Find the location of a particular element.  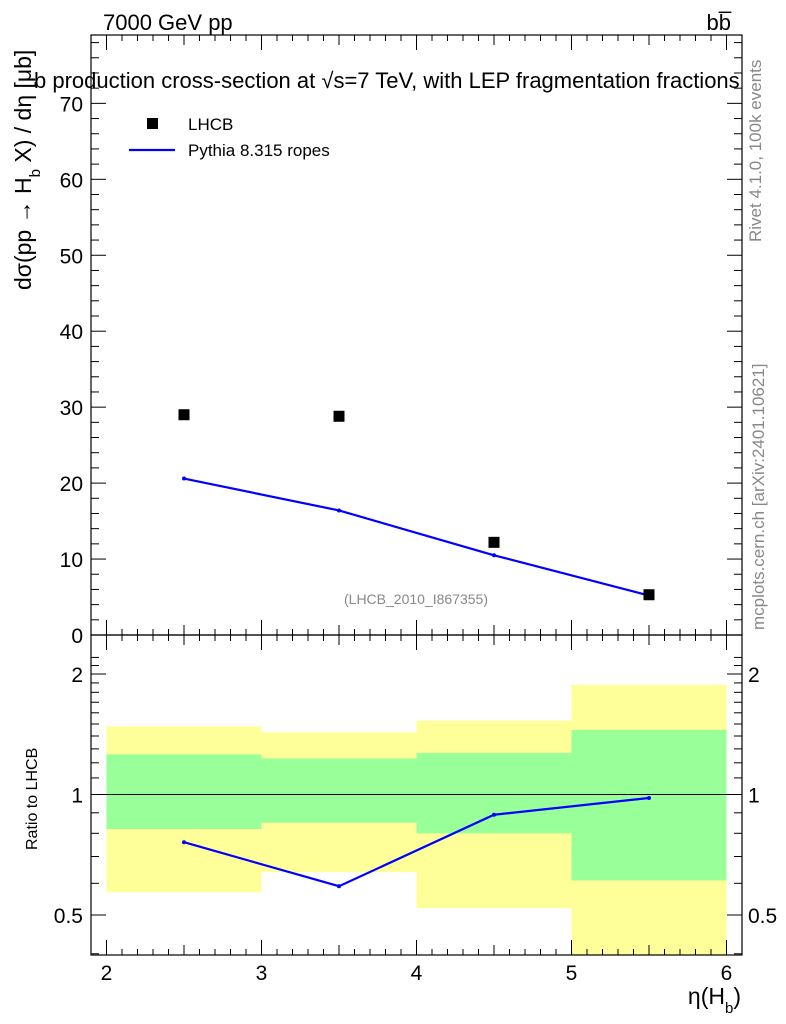

ratio-y-tick-label-right: 0.5 is located at coordinates (762, 916).